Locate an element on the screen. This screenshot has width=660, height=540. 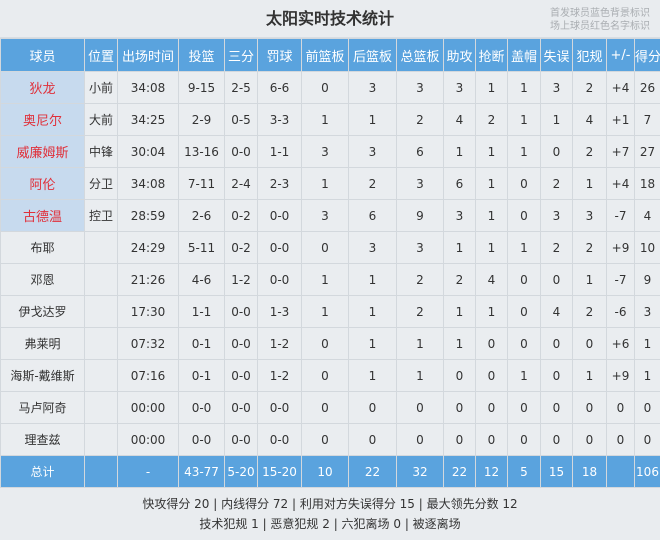
cell-player: 威廉姆斯 is located at coordinates (42, 151).